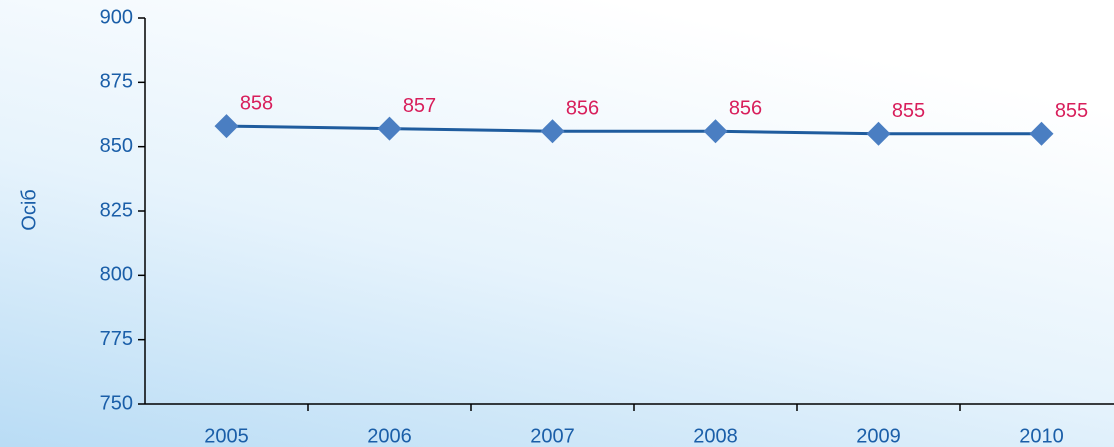 This screenshot has height=447, width=1114. What do you see at coordinates (1041, 436) in the screenshot?
I see `x-tick-label: 2010` at bounding box center [1041, 436].